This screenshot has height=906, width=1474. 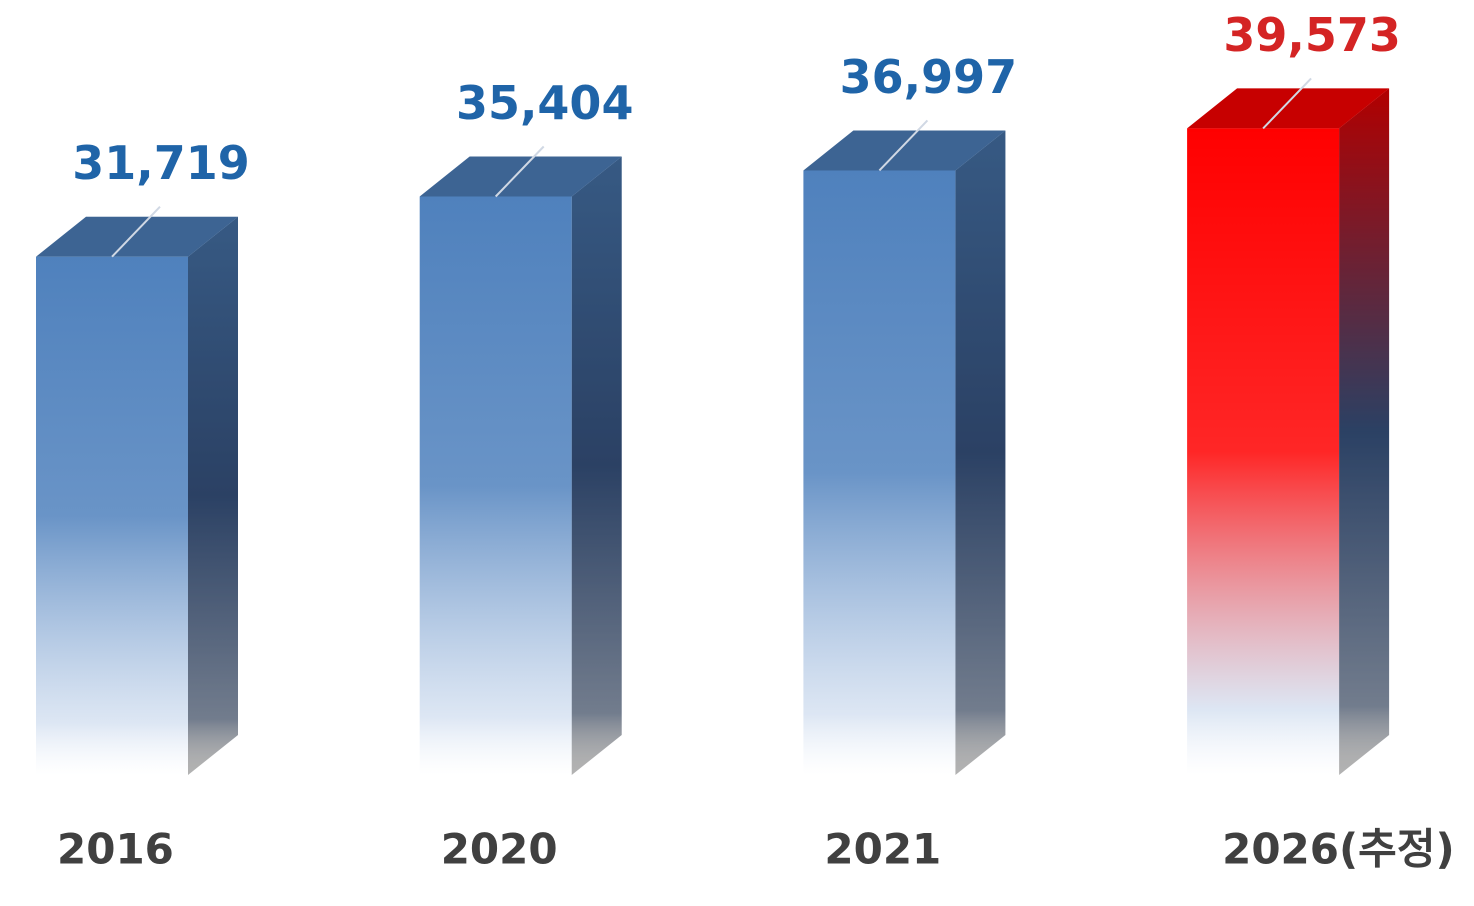 I want to click on x-tick-label: 2021, so click(x=882, y=849).